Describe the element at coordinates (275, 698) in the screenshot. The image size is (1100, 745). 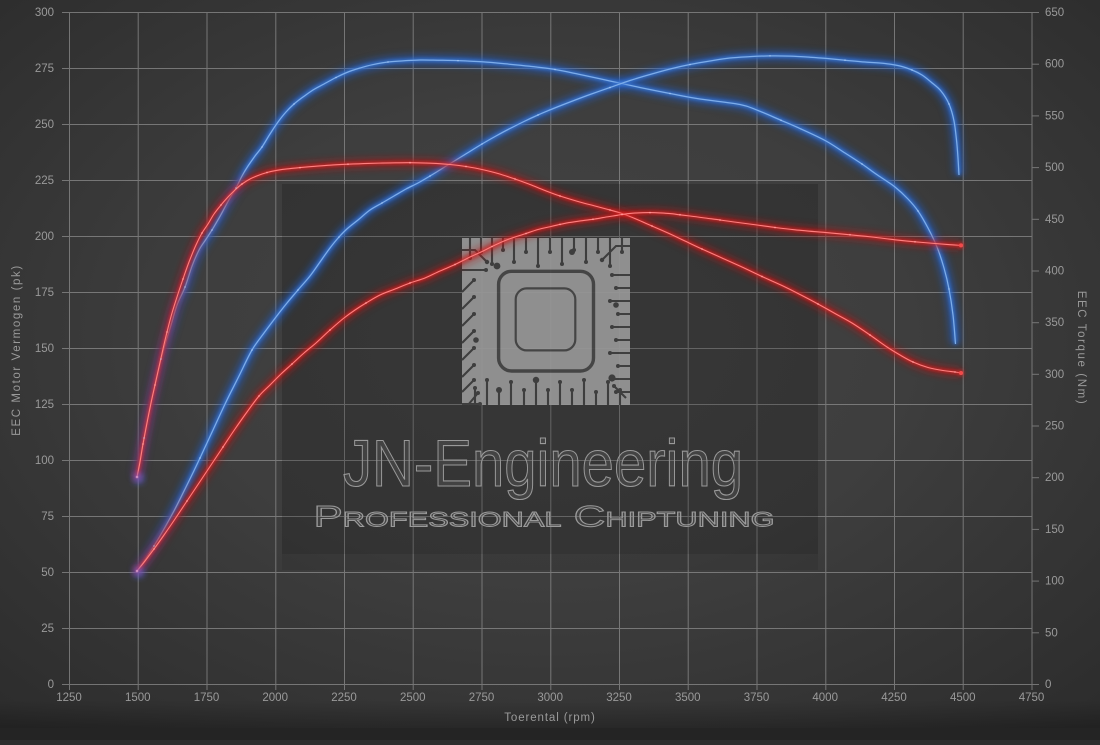
I see `svg-text: 2000` at that location.